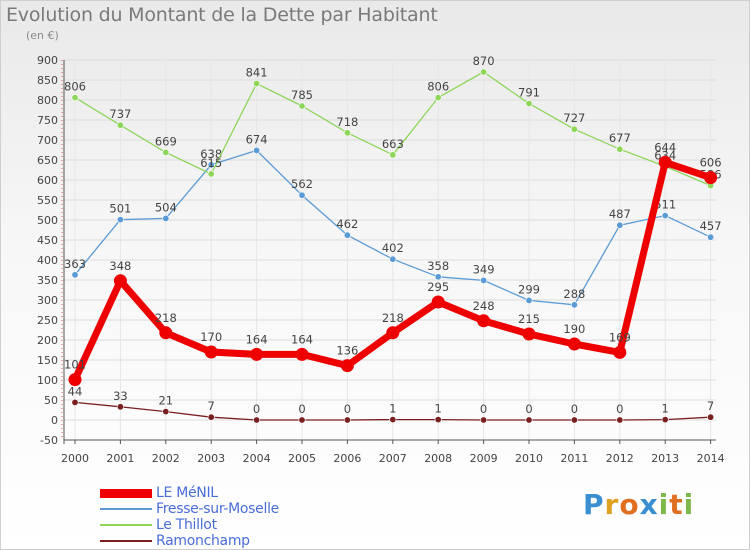 This screenshot has width=750, height=550. I want to click on logo-letter: t, so click(676, 504).